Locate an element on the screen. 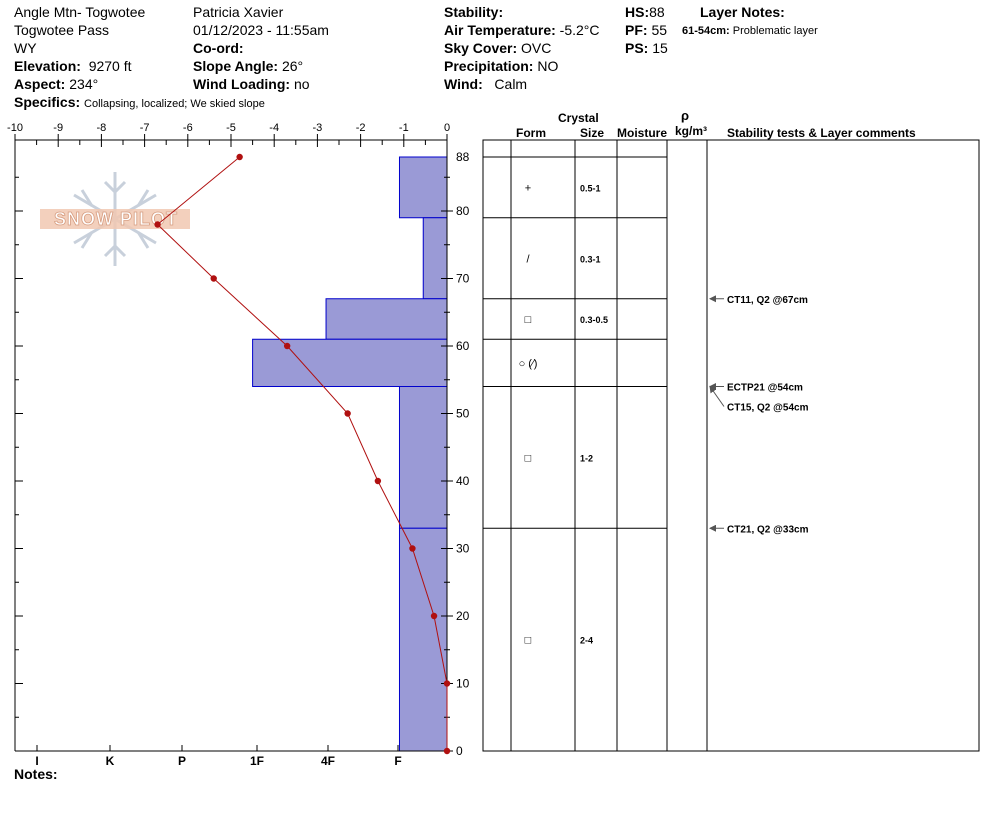 The height and width of the screenshot is (840, 994). observer: Patricia Xavier is located at coordinates (238, 12).